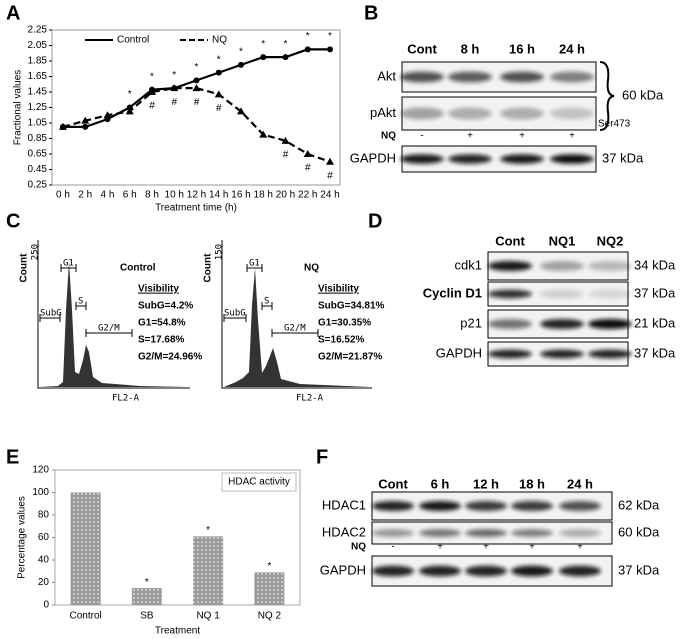 This screenshot has height=639, width=682. I want to click on y-tick-label: 60, so click(44, 537).